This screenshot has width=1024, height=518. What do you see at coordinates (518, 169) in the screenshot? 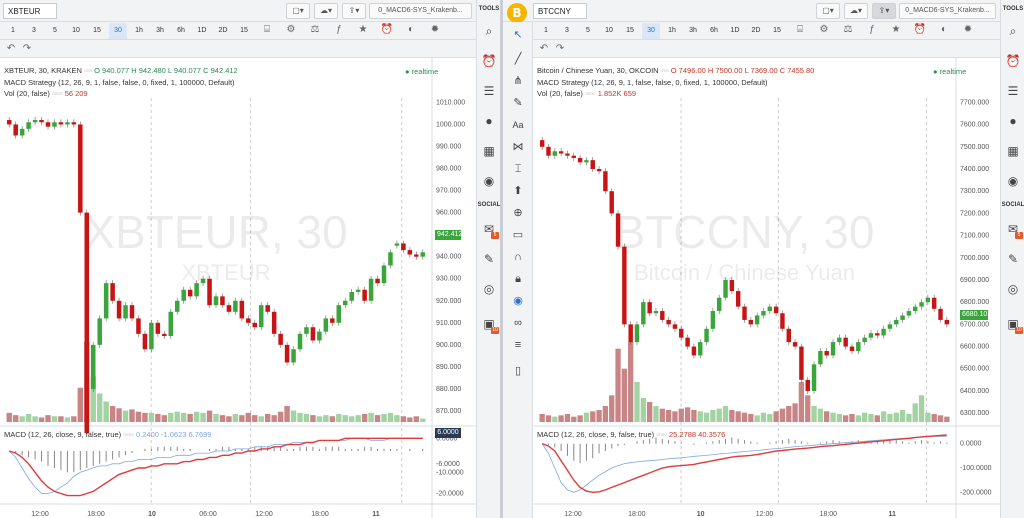
I see `measure-icon: ⌶` at bounding box center [518, 169].